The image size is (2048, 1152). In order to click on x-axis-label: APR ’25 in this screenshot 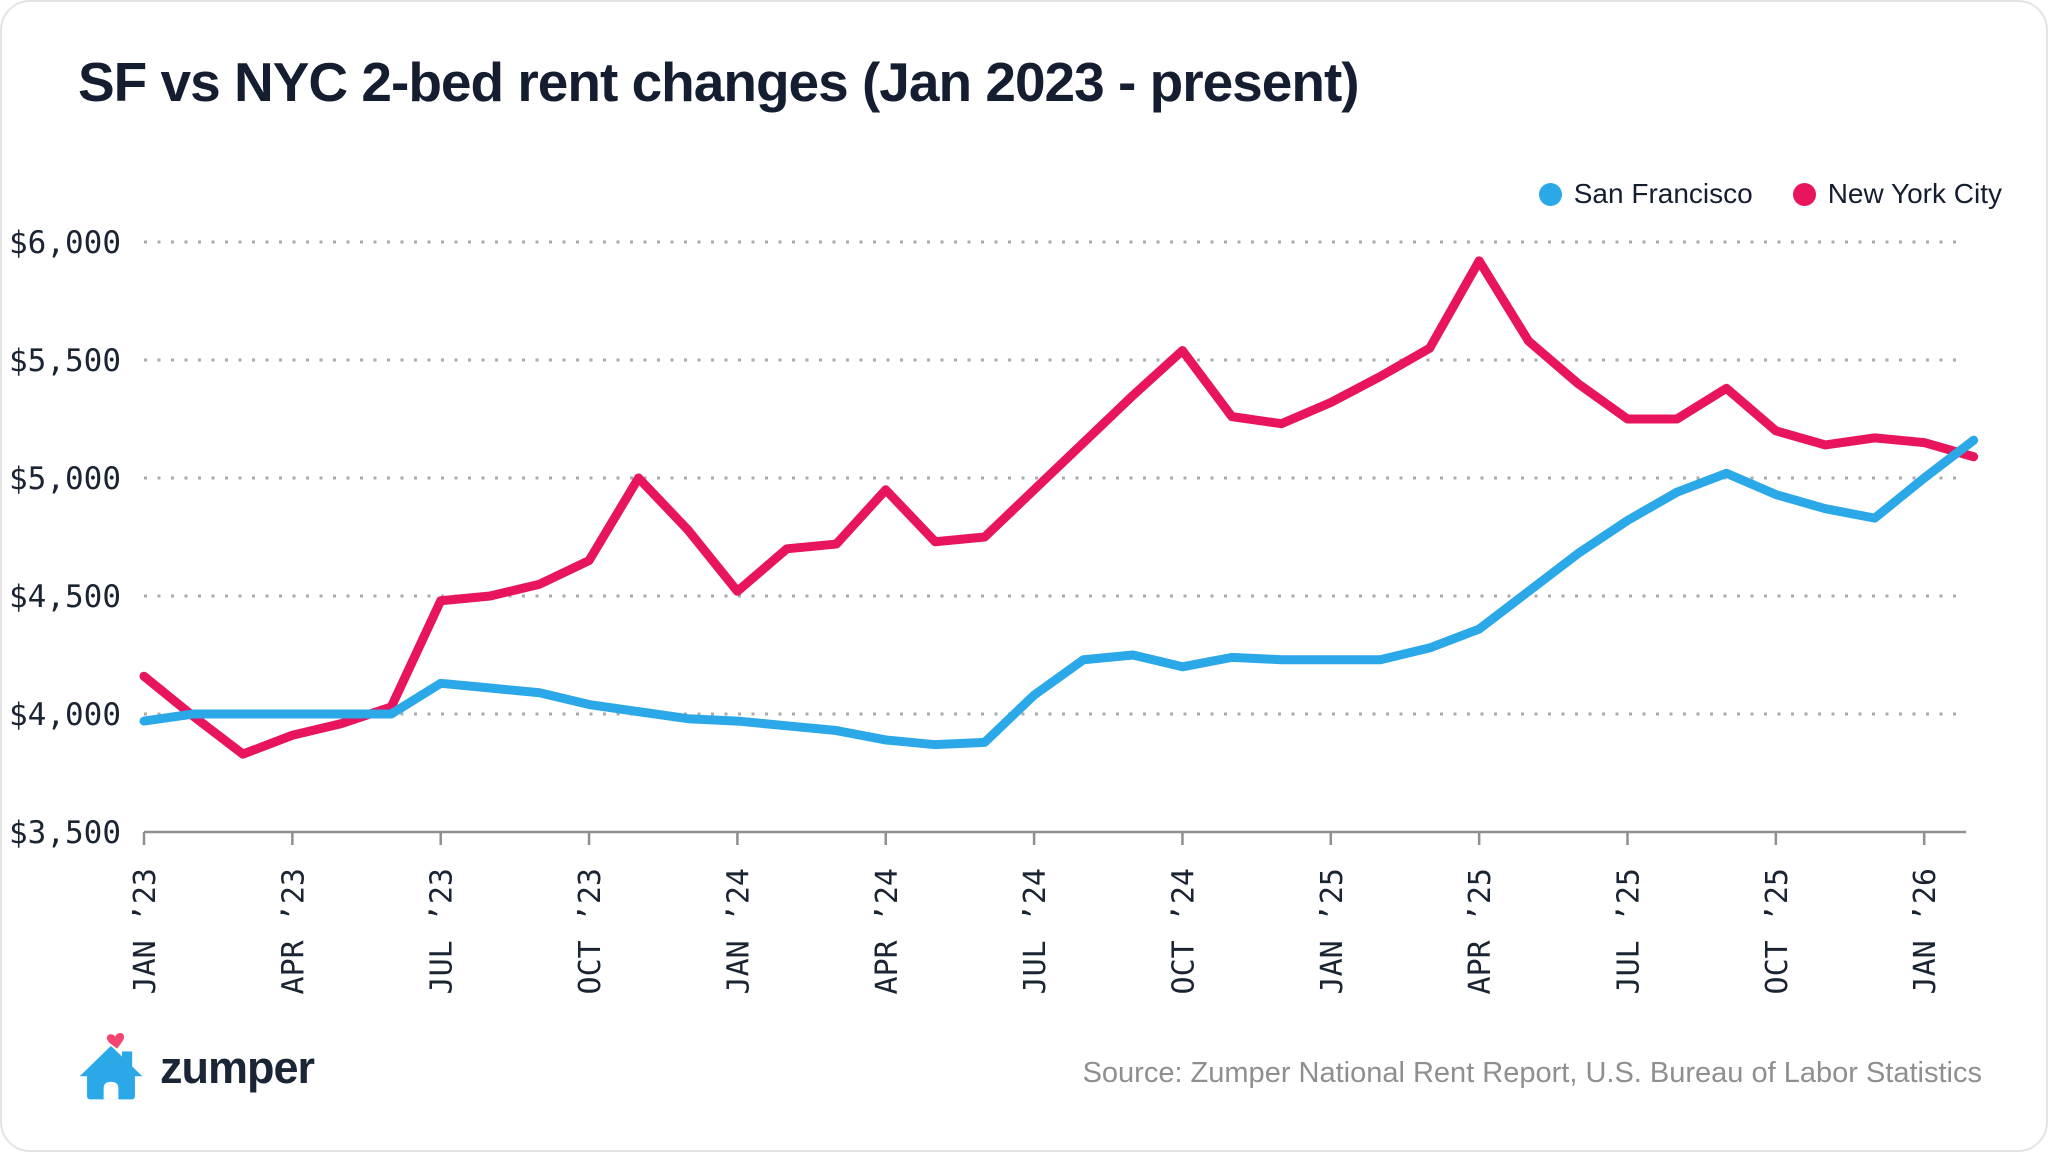, I will do `click(1480, 931)`.